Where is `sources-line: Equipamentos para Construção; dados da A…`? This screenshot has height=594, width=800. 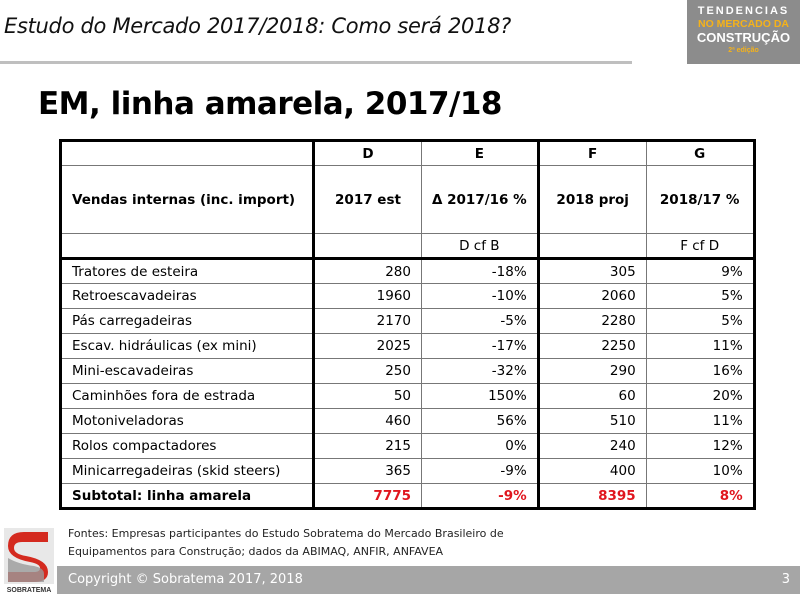 sources-line: Equipamentos para Construção; dados da A… is located at coordinates (256, 551).